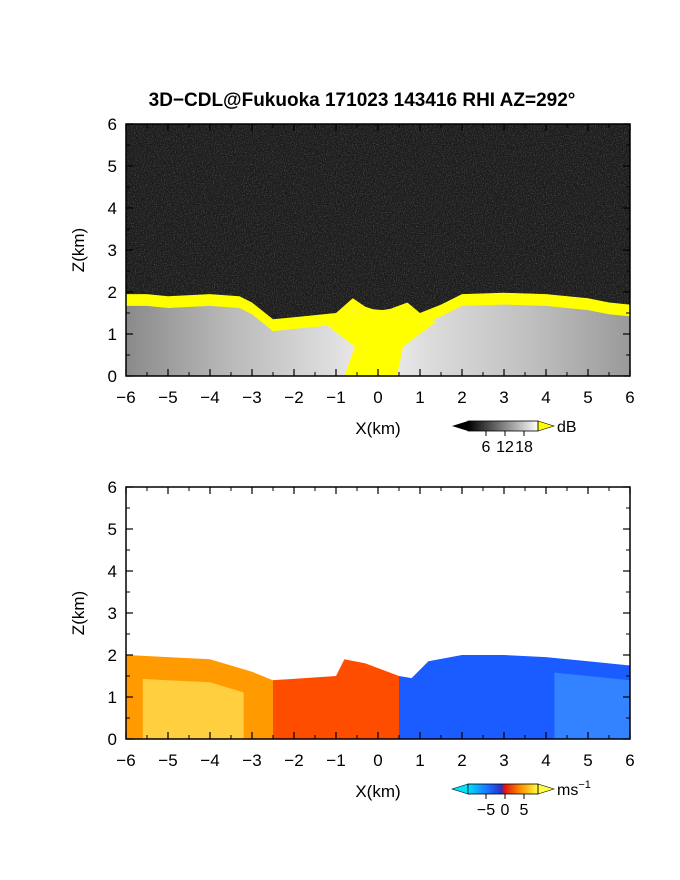  I want to click on saturated-core, so click(378, 342).